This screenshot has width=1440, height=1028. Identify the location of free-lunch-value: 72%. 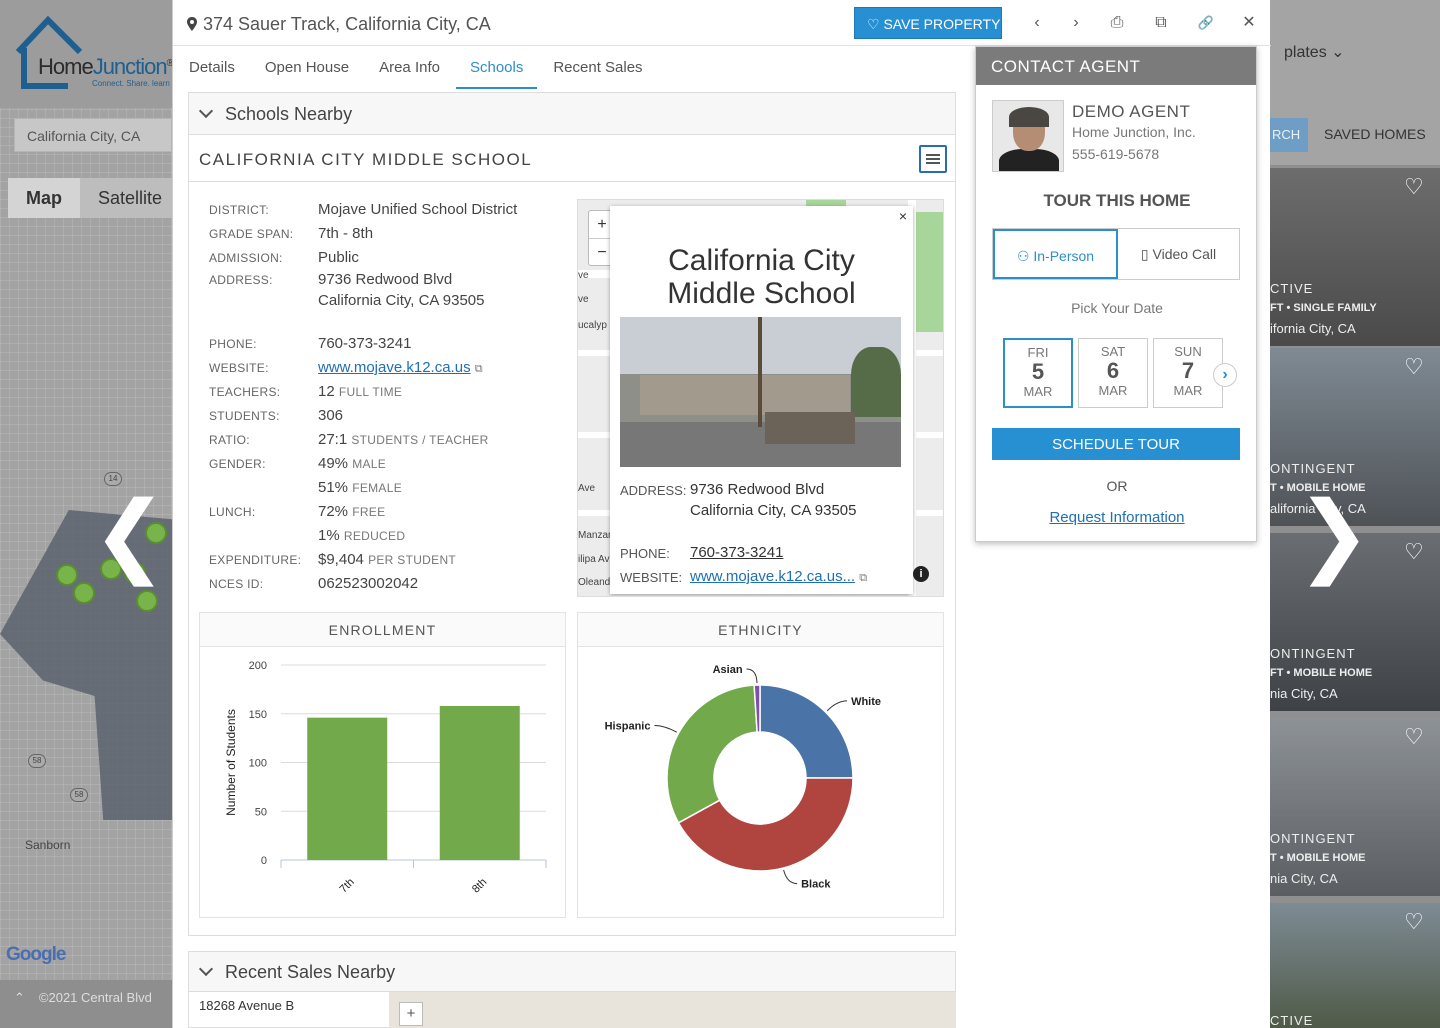
(333, 511).